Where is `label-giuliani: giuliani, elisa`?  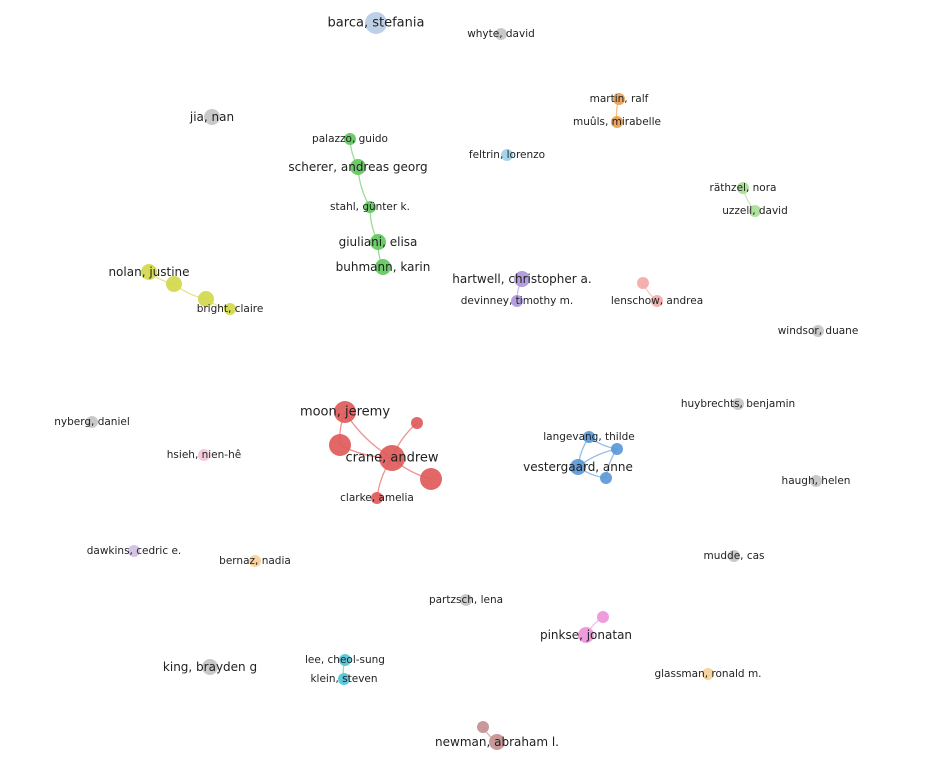
label-giuliani: giuliani, elisa is located at coordinates (378, 242).